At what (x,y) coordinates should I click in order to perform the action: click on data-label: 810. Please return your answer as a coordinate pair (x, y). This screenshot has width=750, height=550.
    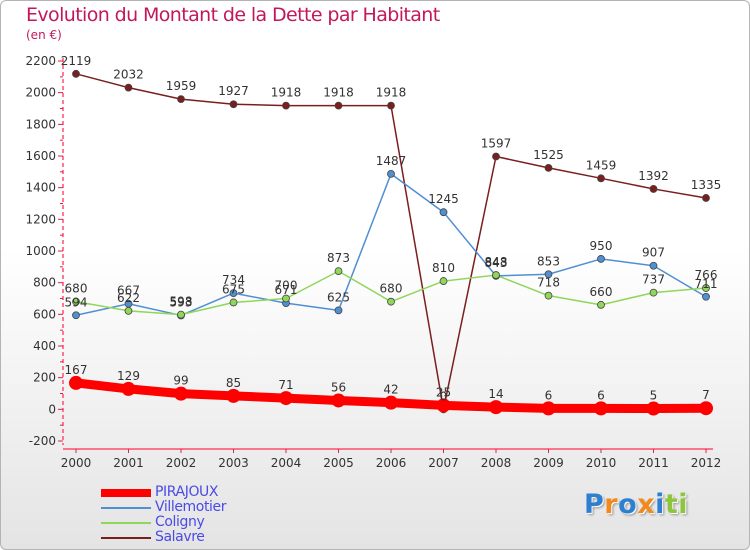
    Looking at the image, I should click on (443, 268).